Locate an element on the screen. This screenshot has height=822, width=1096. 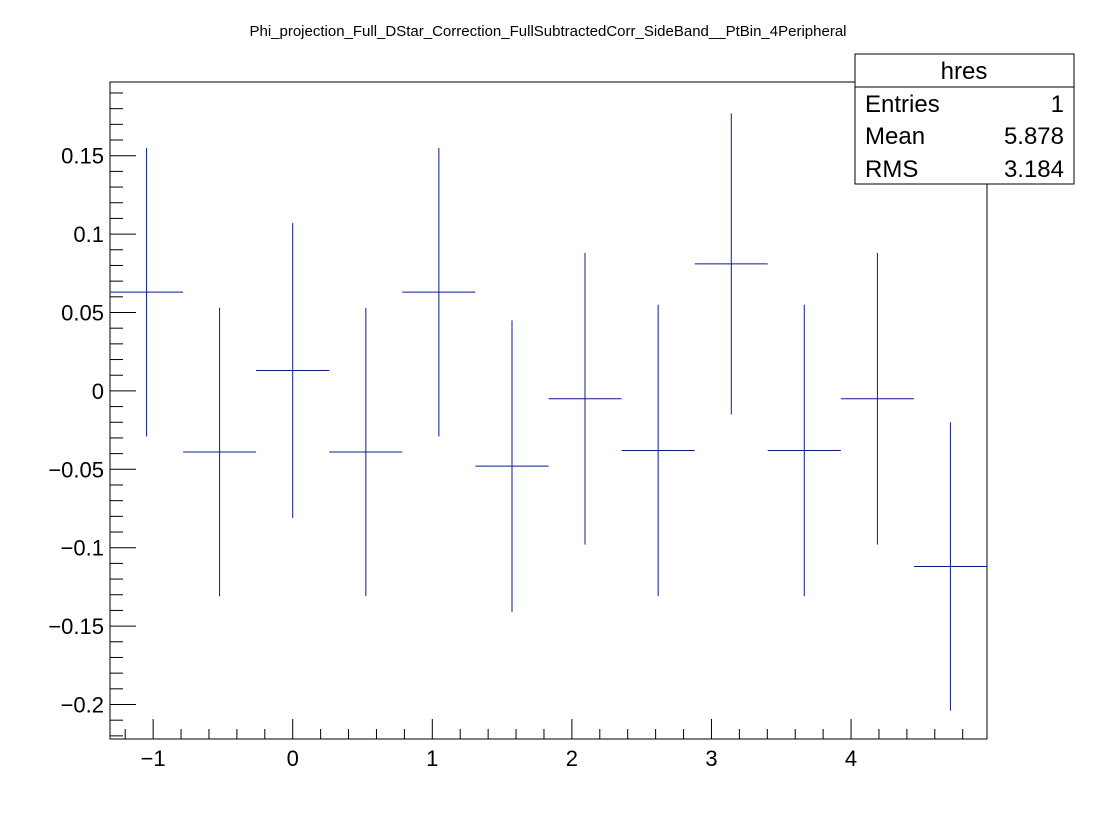
y-tick-label: 0.1 is located at coordinates (88, 234).